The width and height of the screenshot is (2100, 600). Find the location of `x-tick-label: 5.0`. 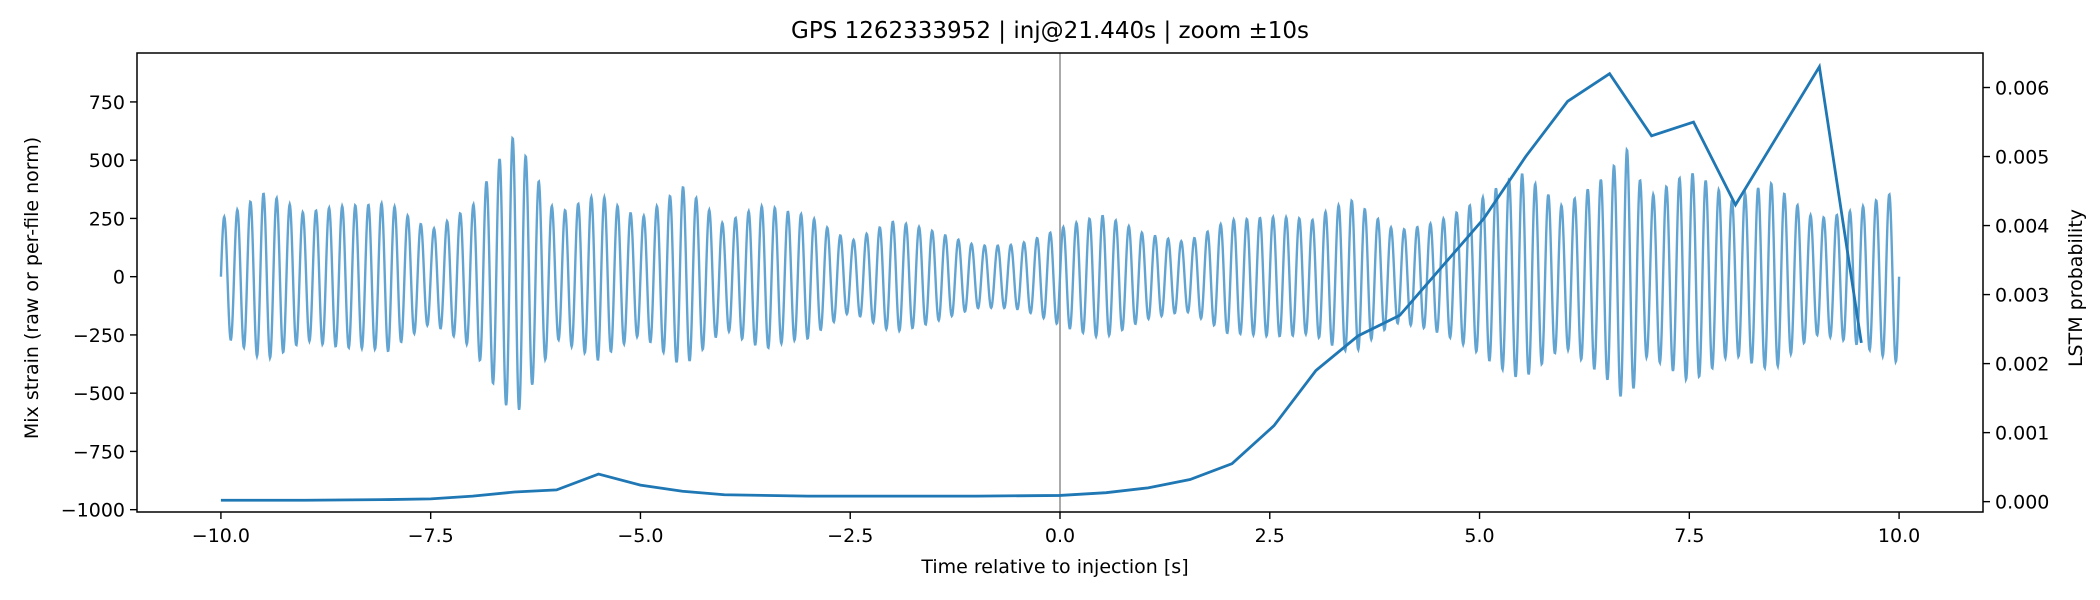

x-tick-label: 5.0 is located at coordinates (1479, 536).